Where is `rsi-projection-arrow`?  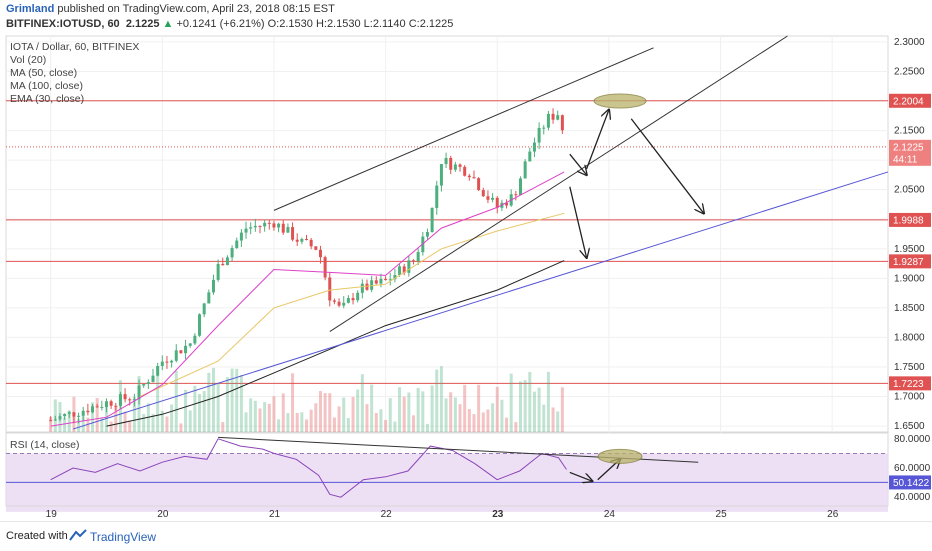
rsi-projection-arrow is located at coordinates (580, 476).